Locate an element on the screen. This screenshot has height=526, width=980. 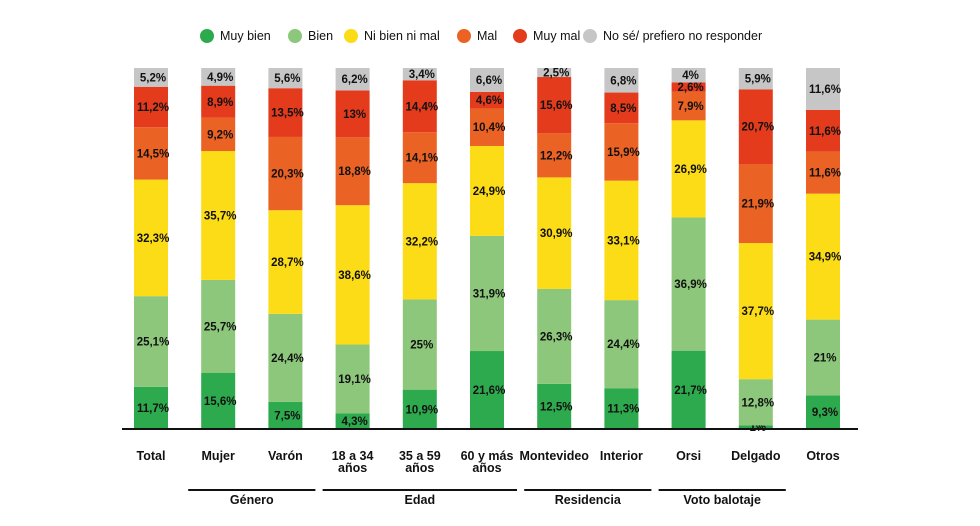
data-label: 34,9% is located at coordinates (825, 258).